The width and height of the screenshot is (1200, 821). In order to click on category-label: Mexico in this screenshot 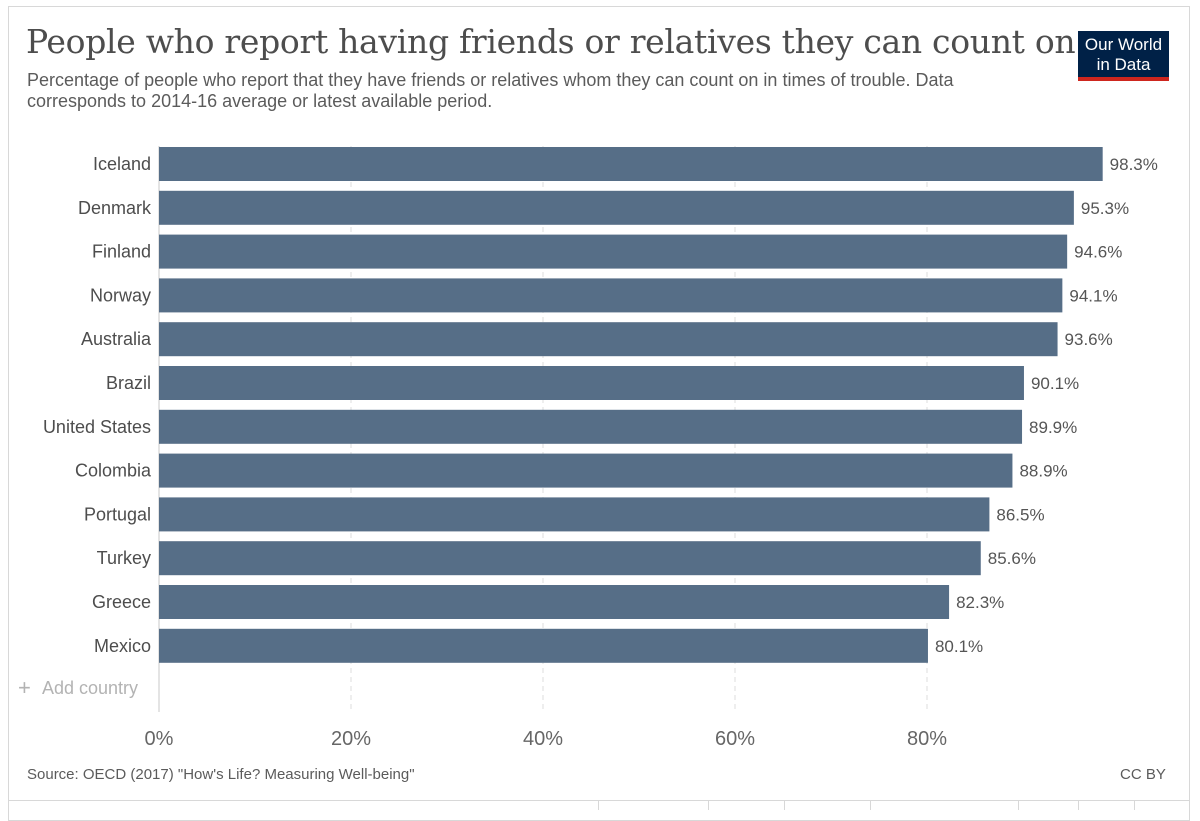, I will do `click(122, 646)`.